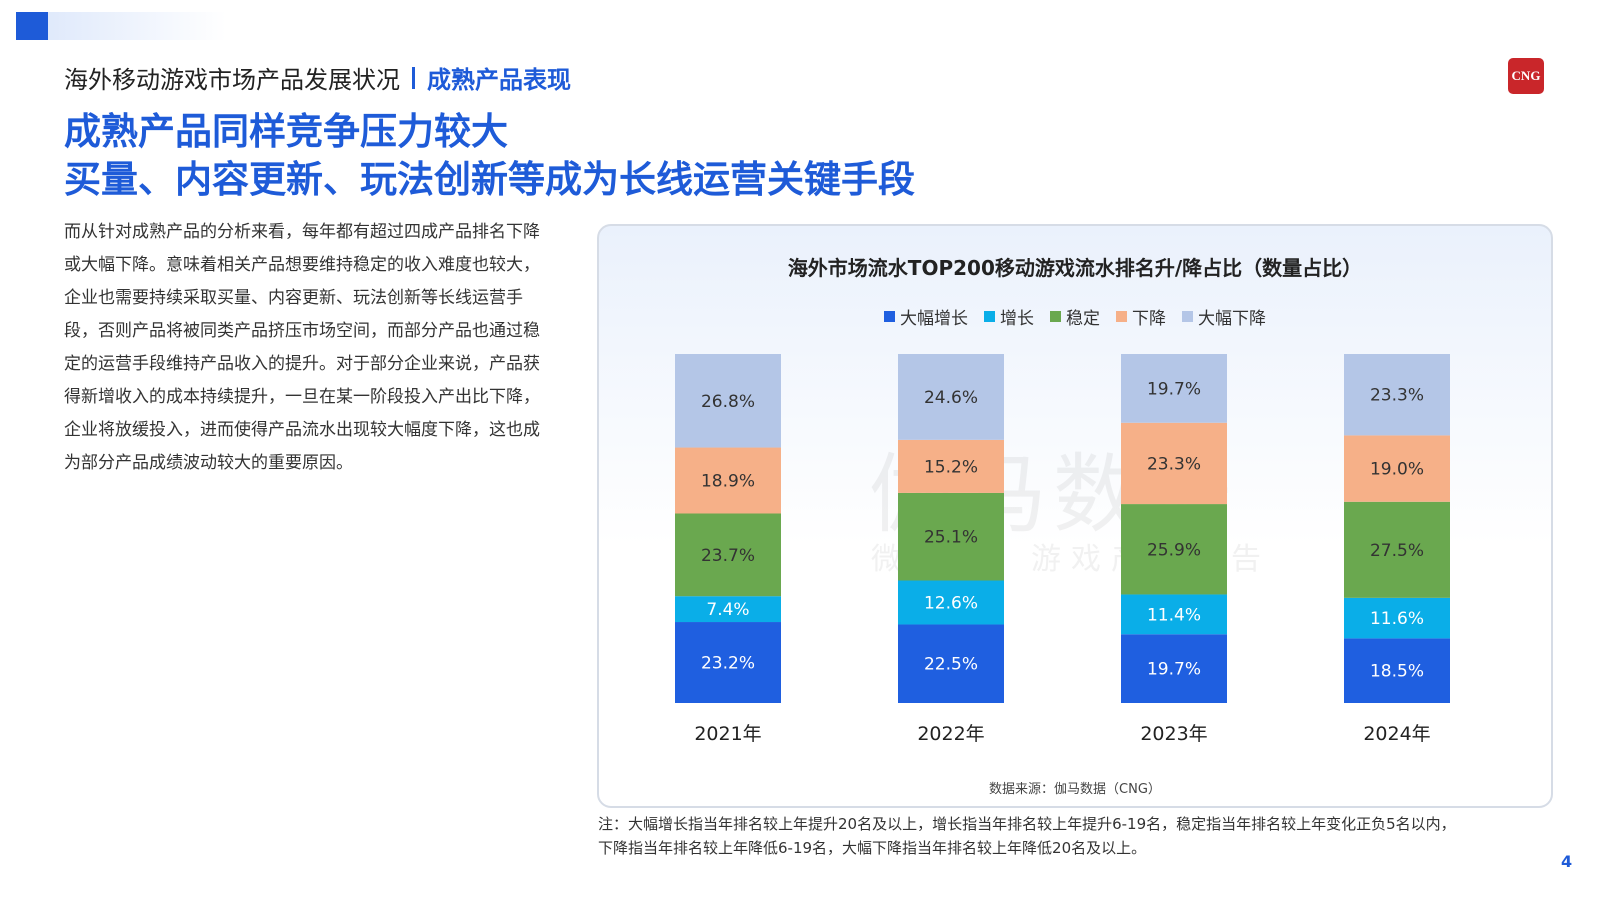 This screenshot has width=1600, height=900. I want to click on data-label: 15.2%, so click(951, 467).